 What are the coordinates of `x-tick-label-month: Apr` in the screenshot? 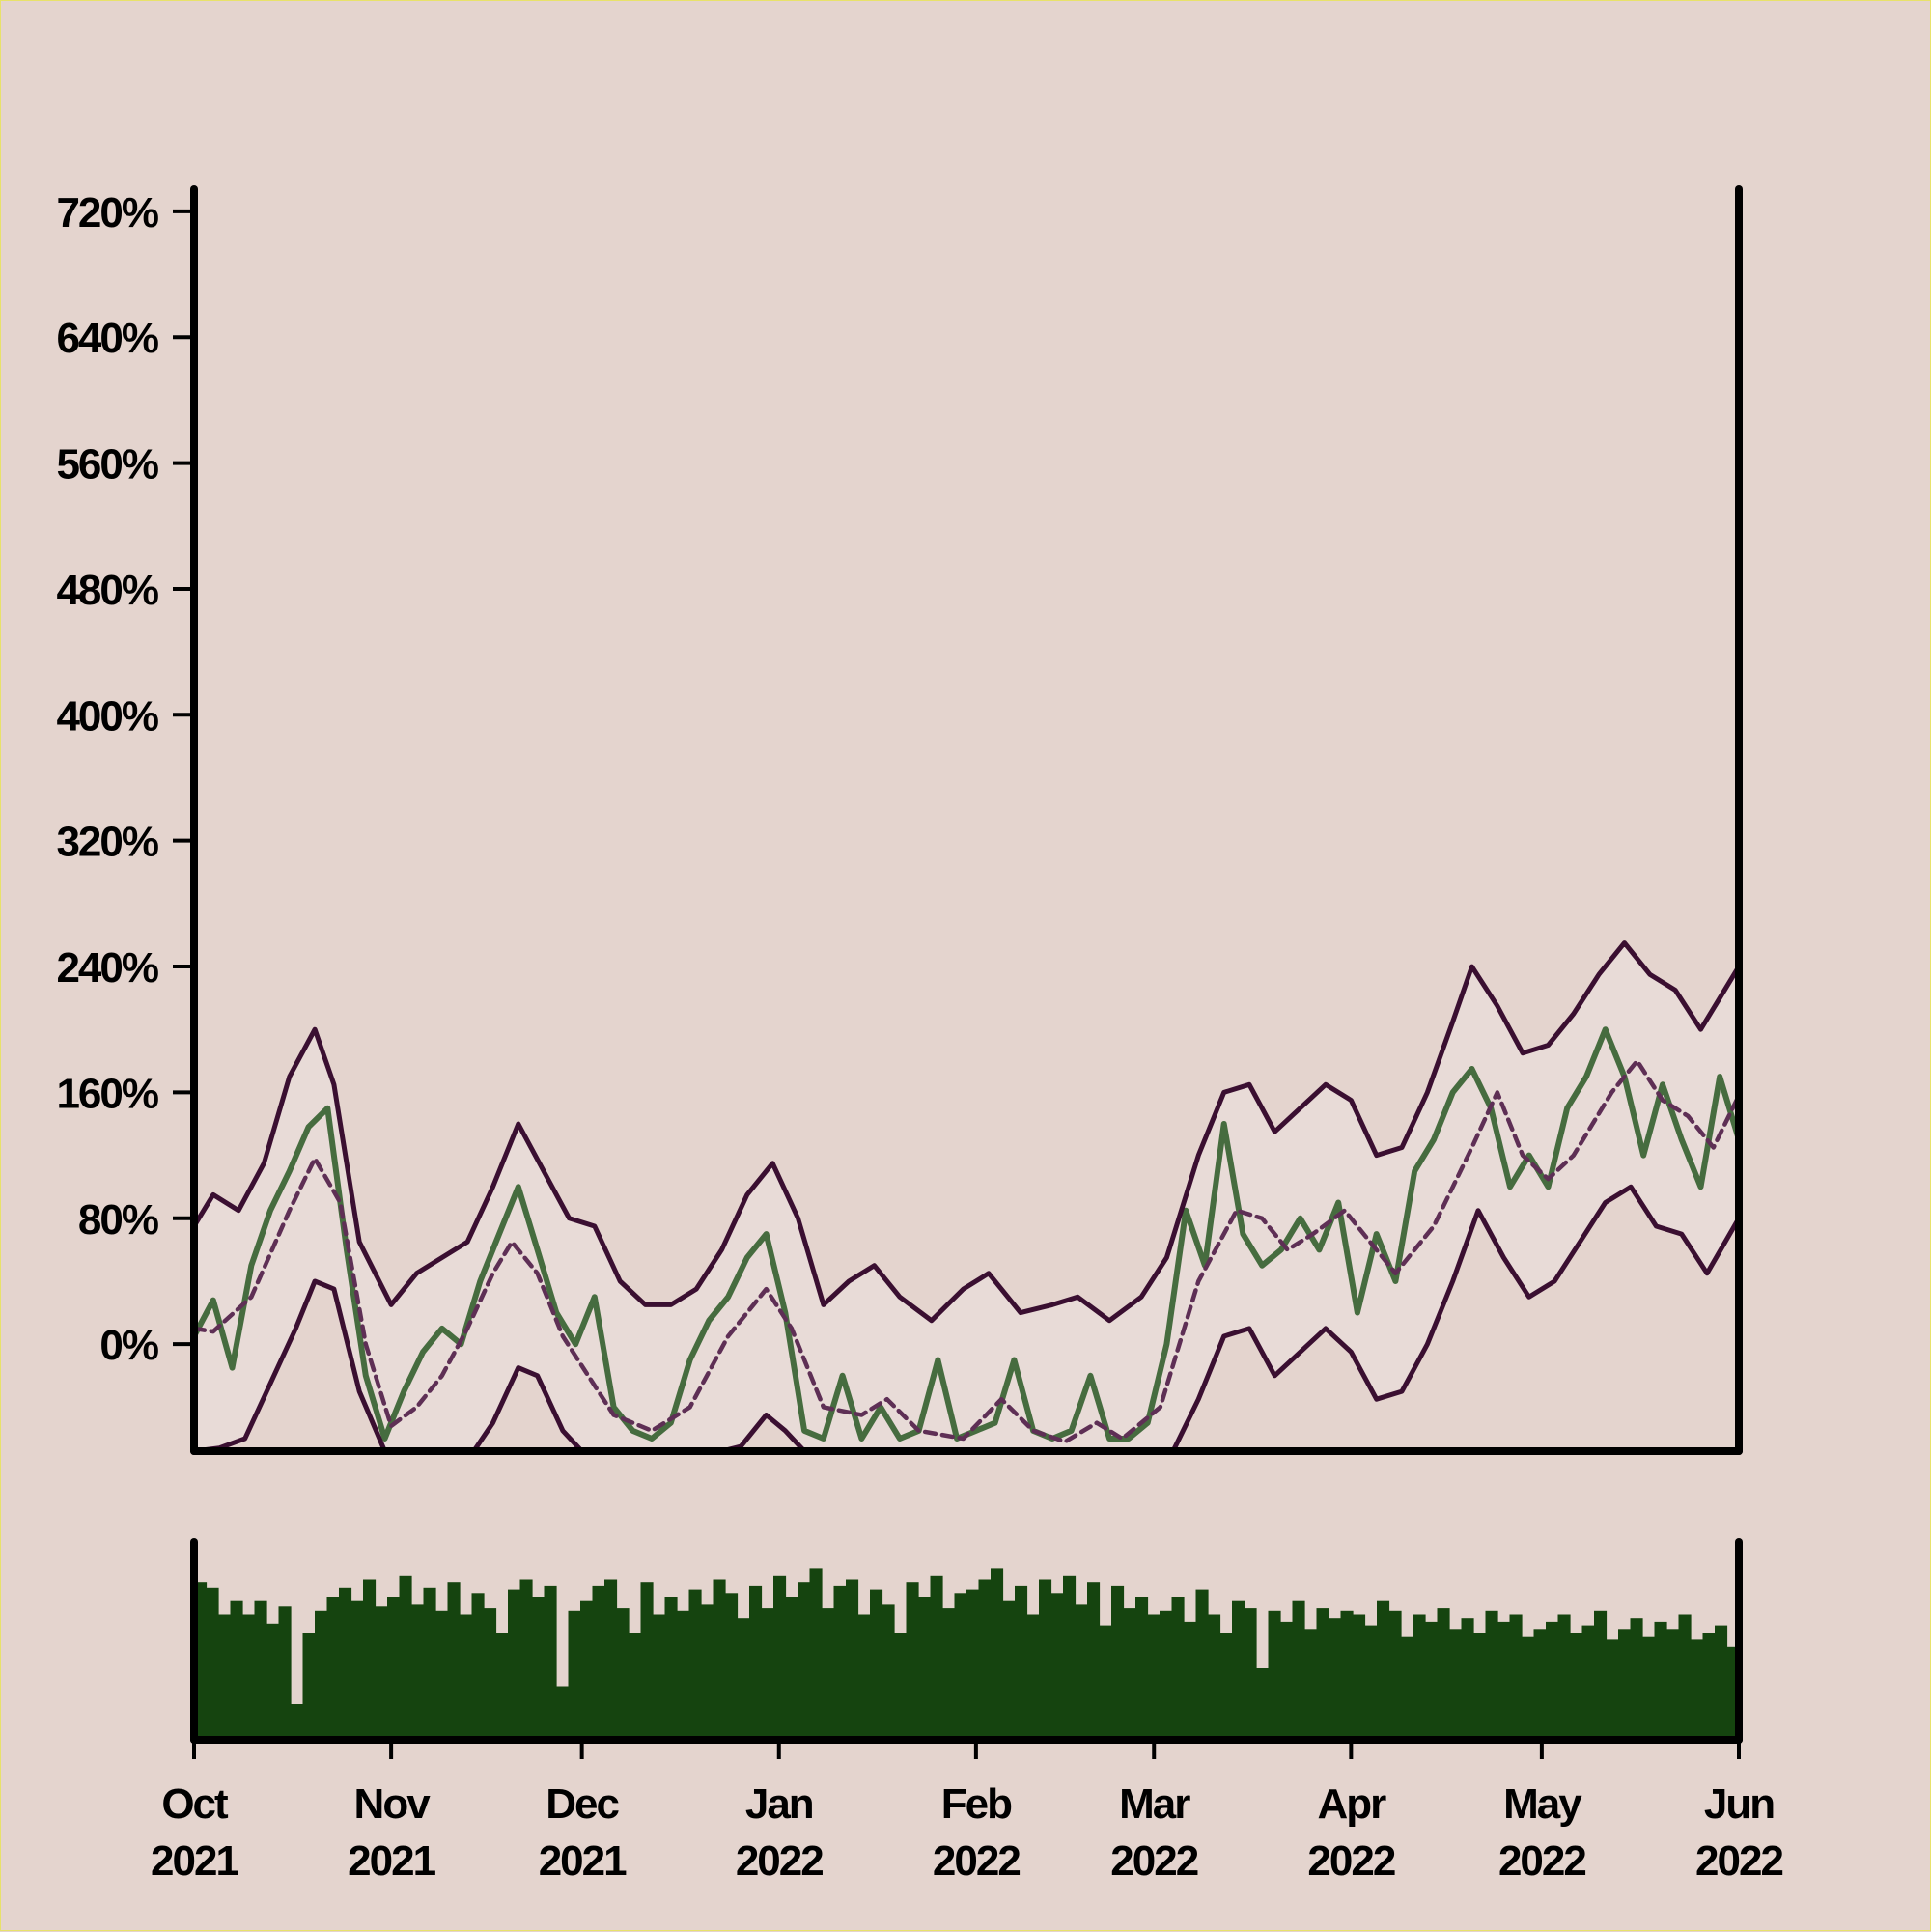 It's located at (1351, 1804).